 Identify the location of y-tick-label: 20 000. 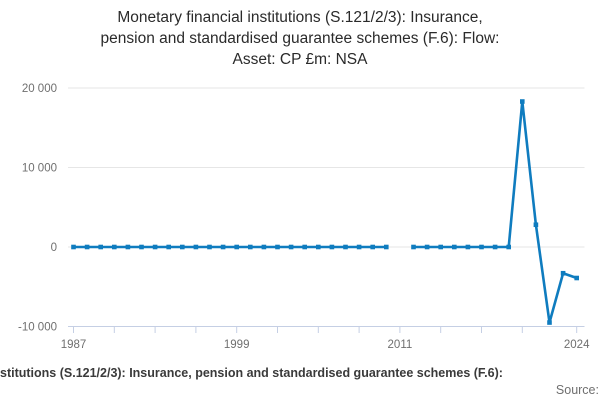
(39, 89).